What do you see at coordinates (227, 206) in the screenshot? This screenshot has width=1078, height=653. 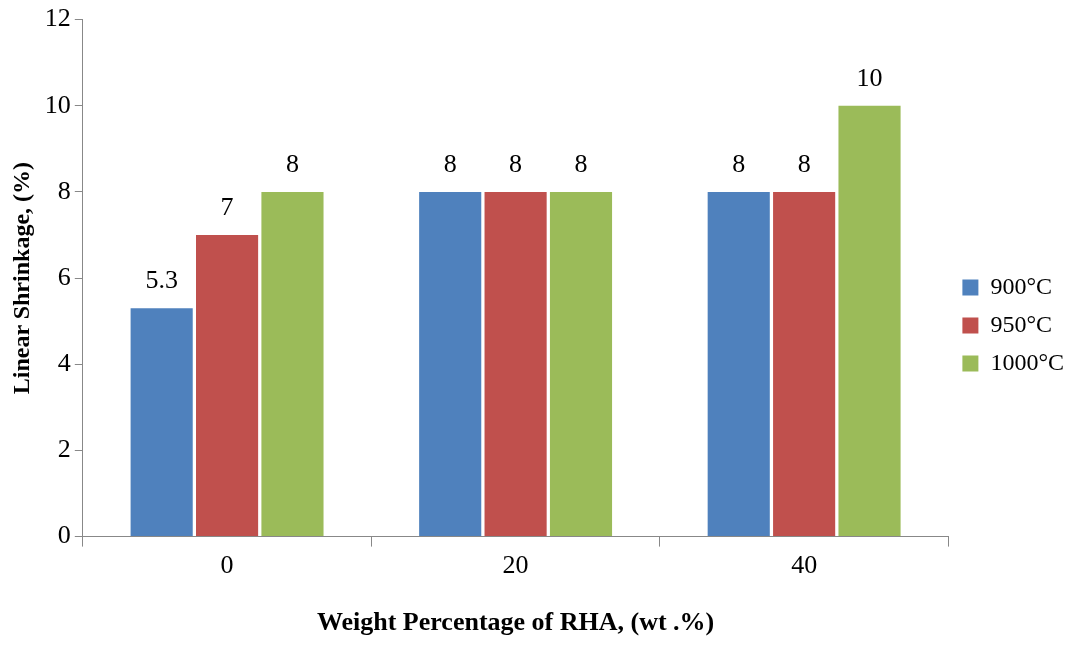 I see `data-label: 7` at bounding box center [227, 206].